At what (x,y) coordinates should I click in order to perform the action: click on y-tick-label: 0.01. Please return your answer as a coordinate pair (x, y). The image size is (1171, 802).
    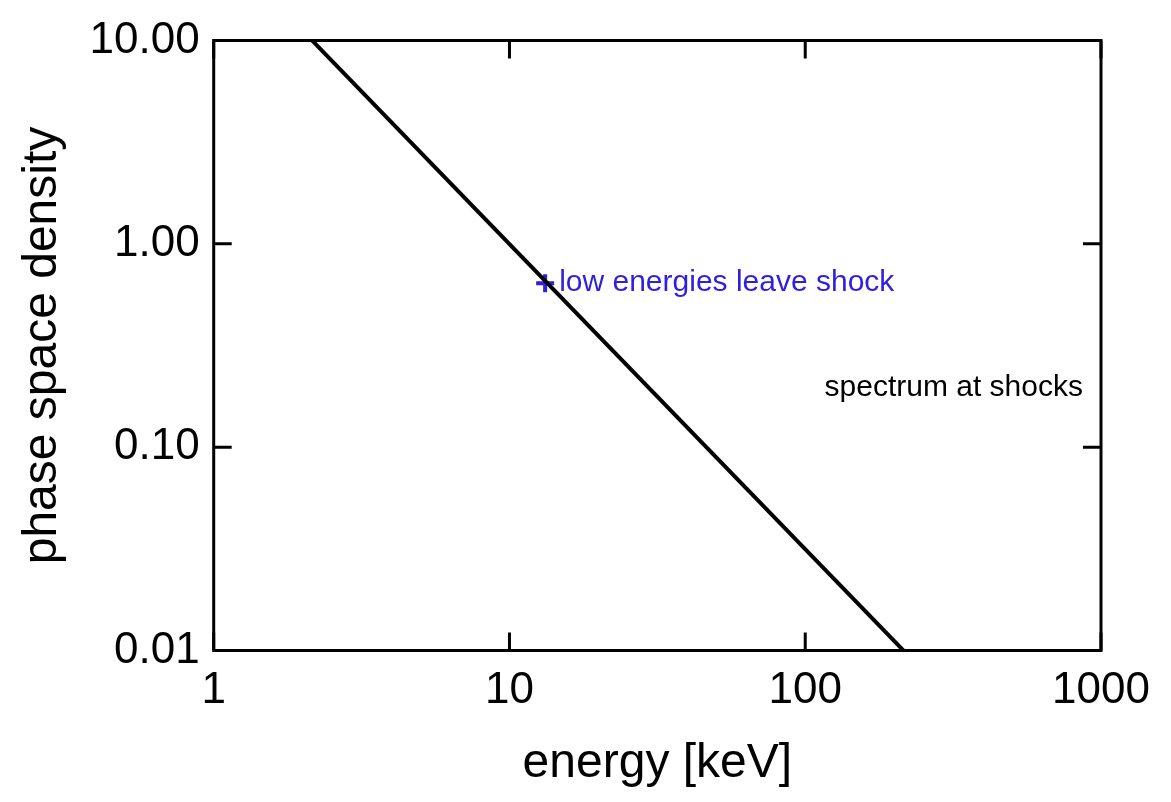
    Looking at the image, I should click on (157, 647).